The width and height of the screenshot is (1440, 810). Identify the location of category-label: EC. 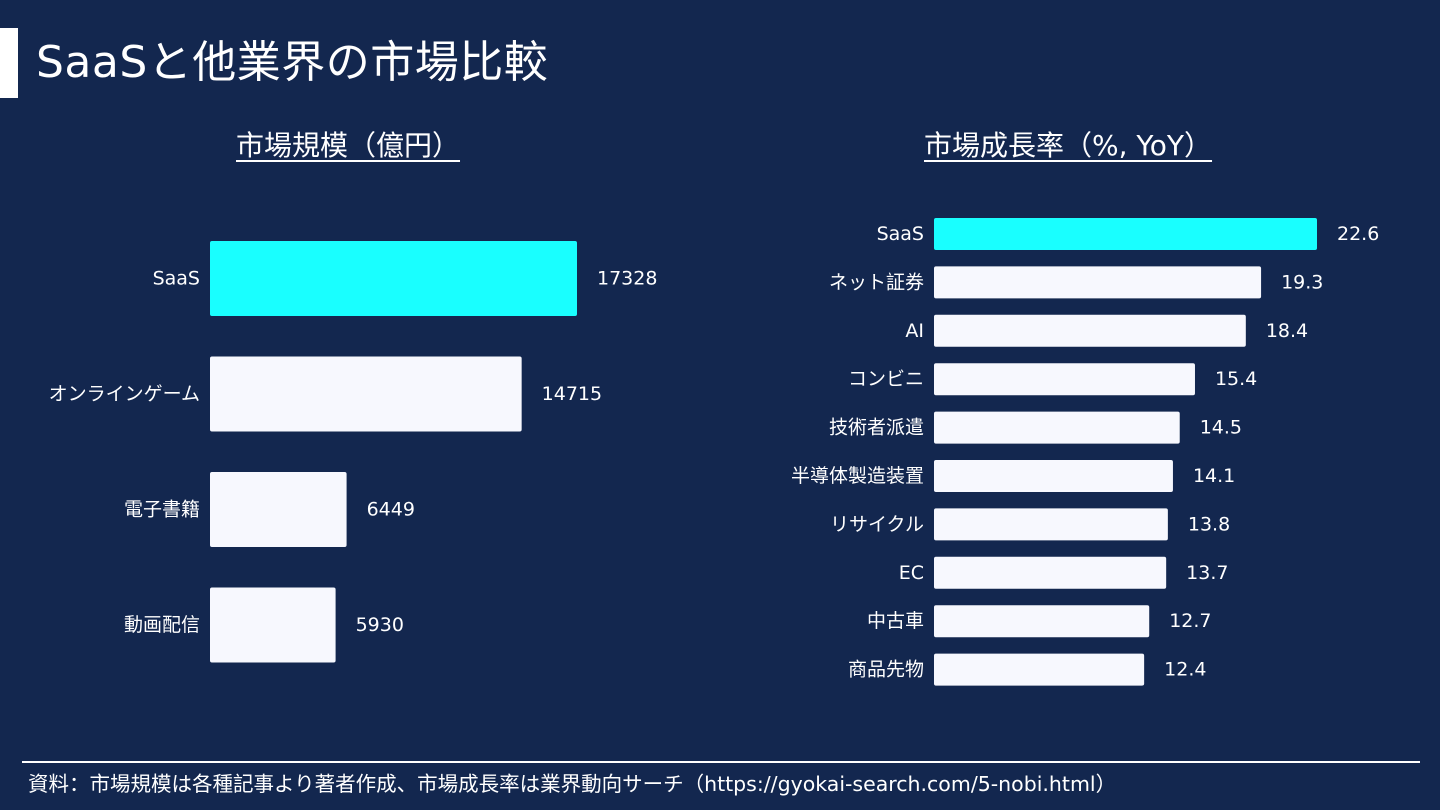
(911, 573).